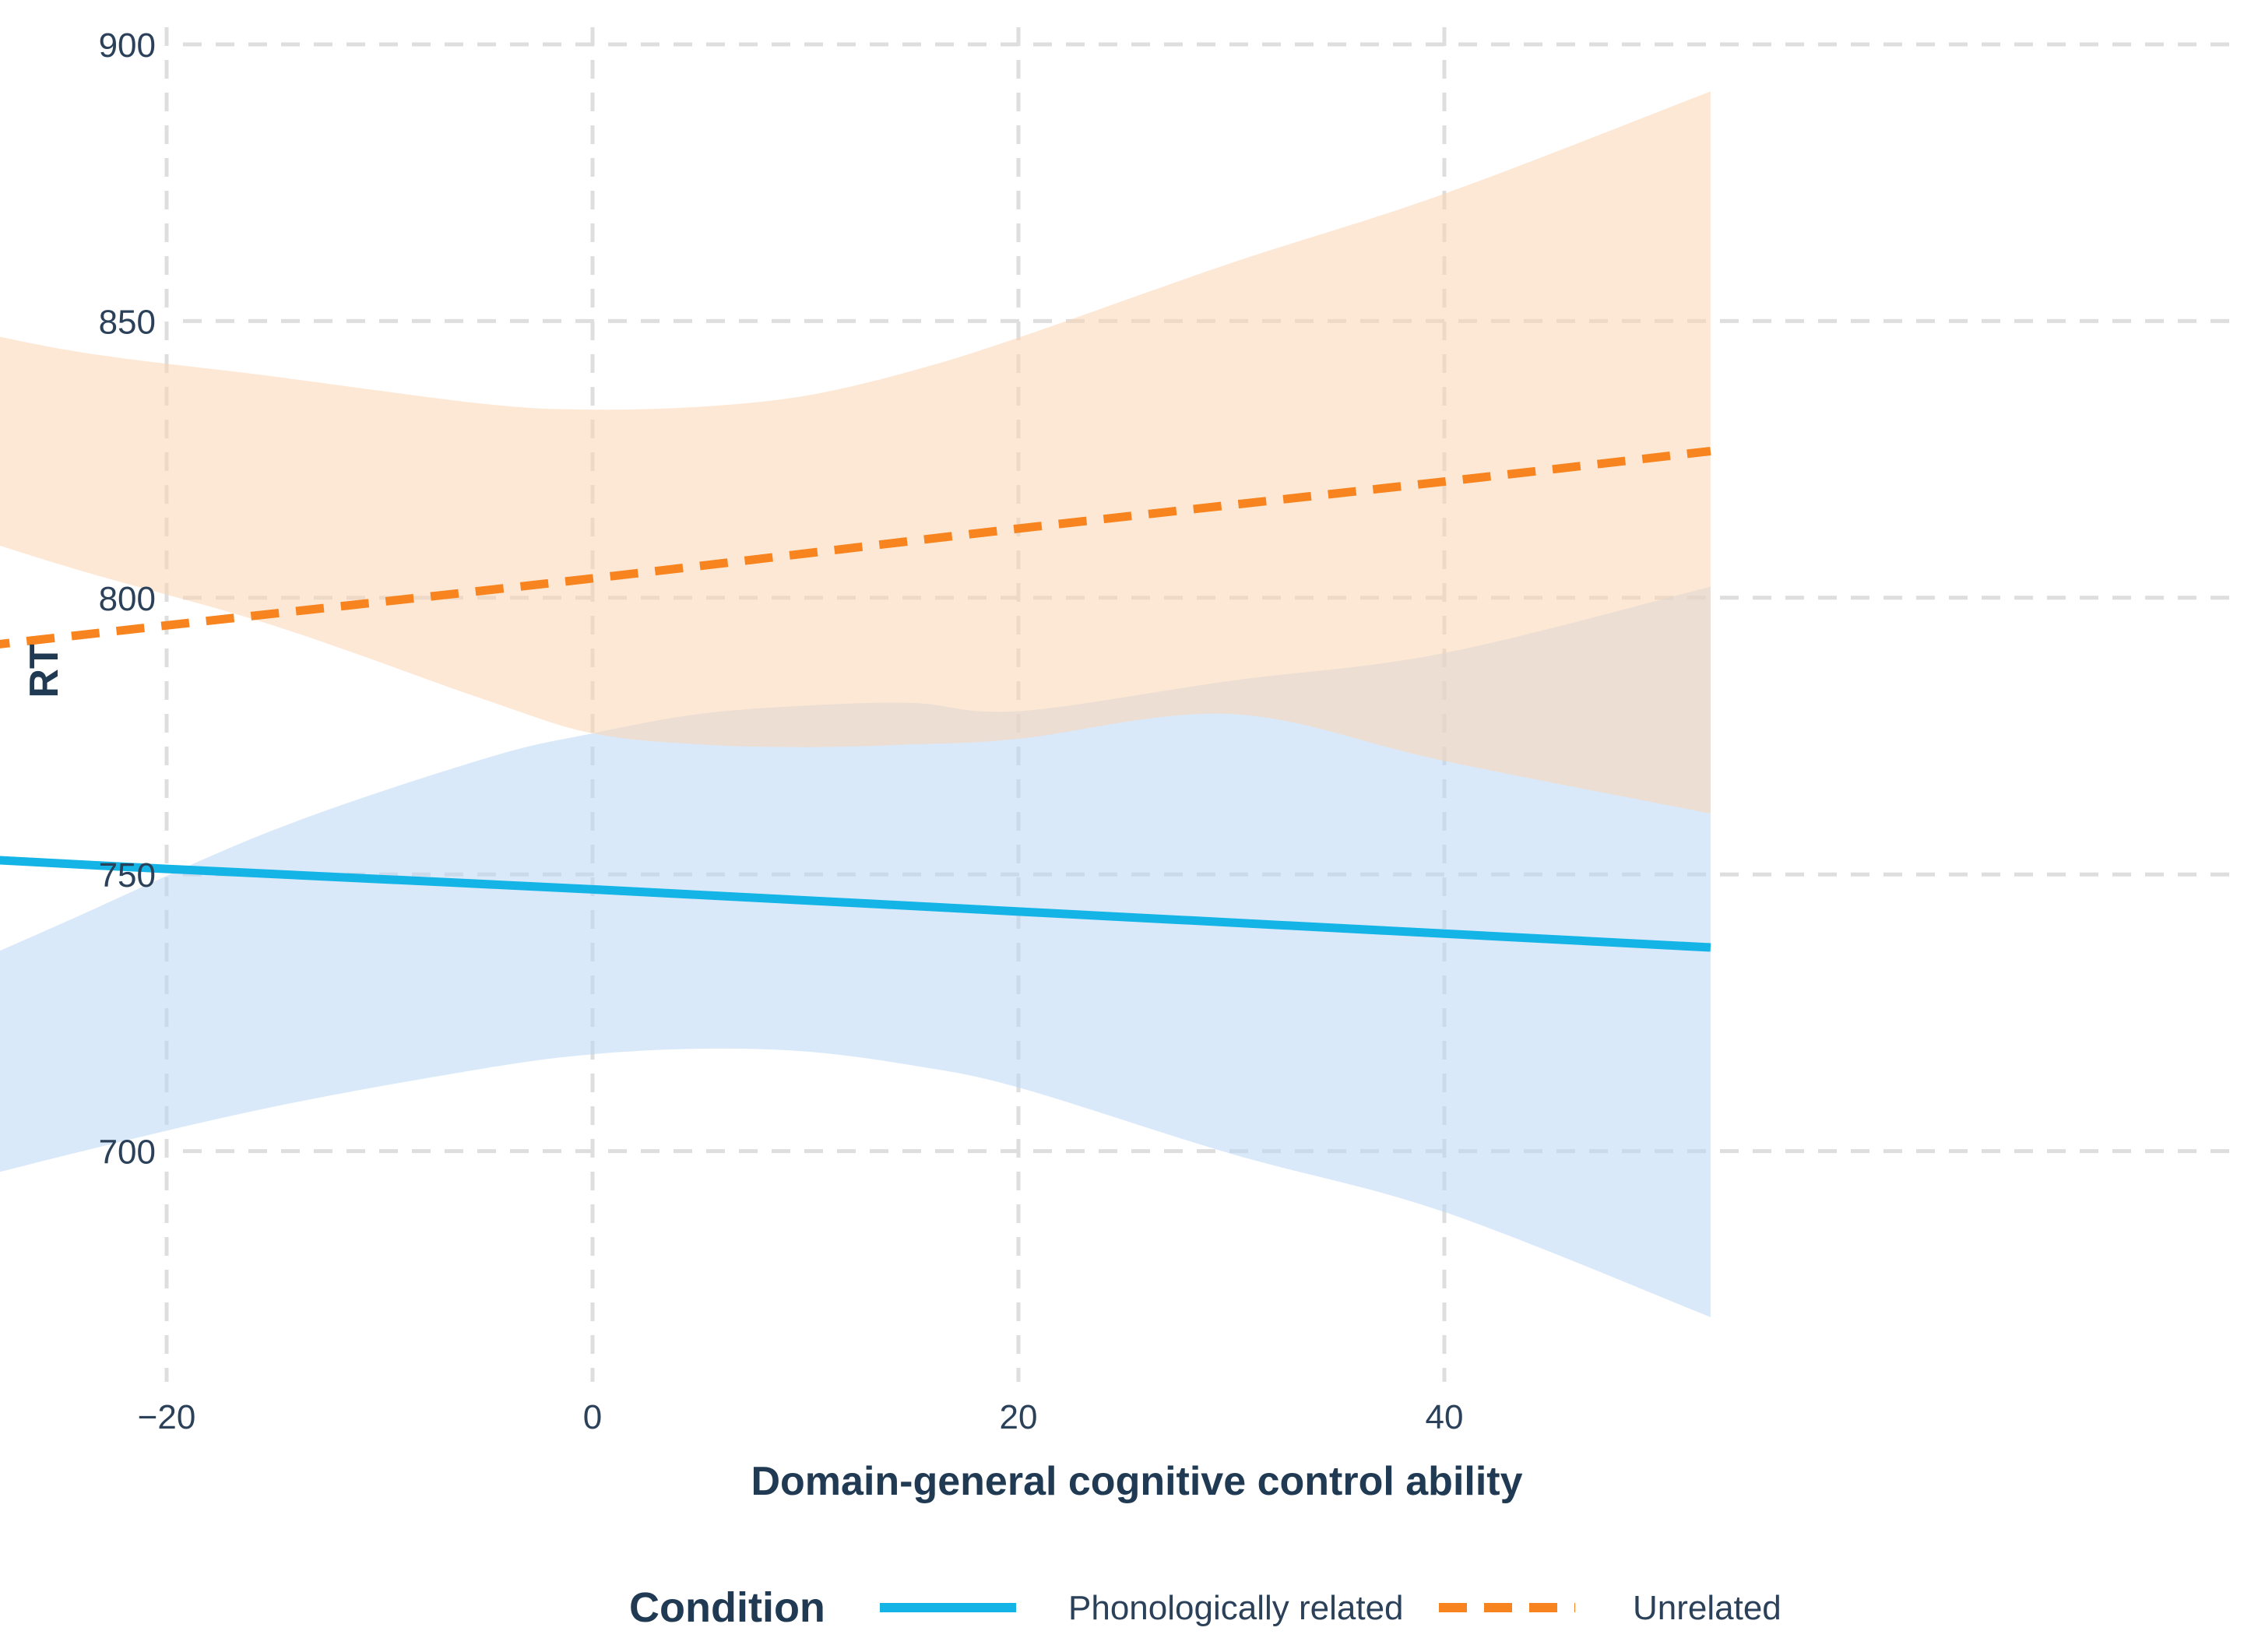 The width and height of the screenshot is (2251, 1652). I want to click on legend-title: Condition, so click(727, 1607).